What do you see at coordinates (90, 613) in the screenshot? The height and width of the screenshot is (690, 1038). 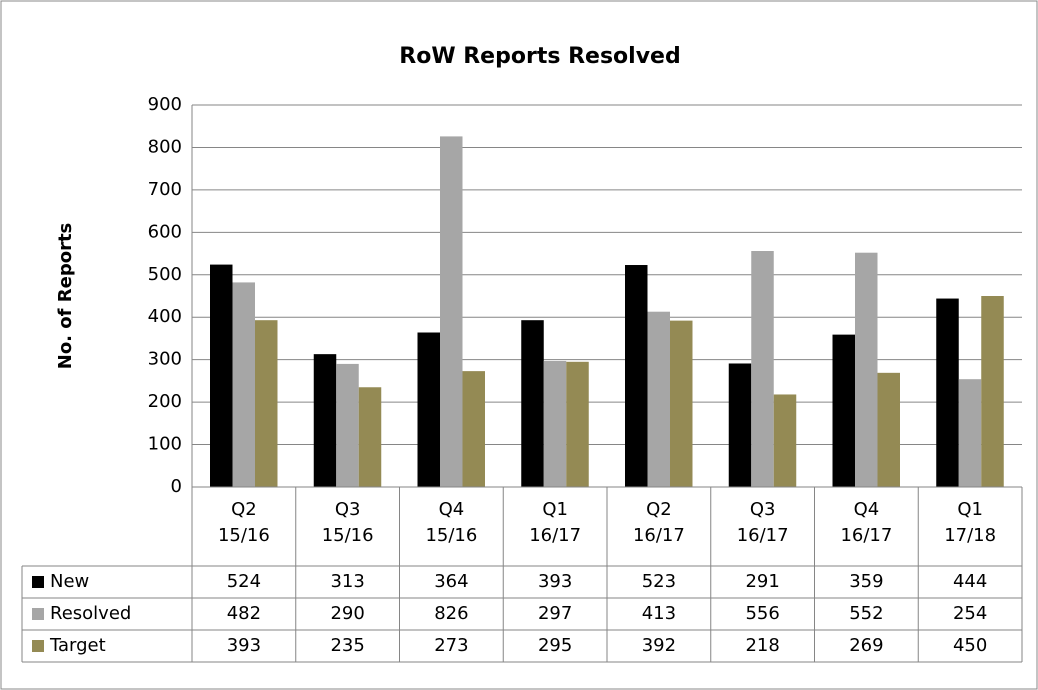 I see `legend-label: Resolved` at bounding box center [90, 613].